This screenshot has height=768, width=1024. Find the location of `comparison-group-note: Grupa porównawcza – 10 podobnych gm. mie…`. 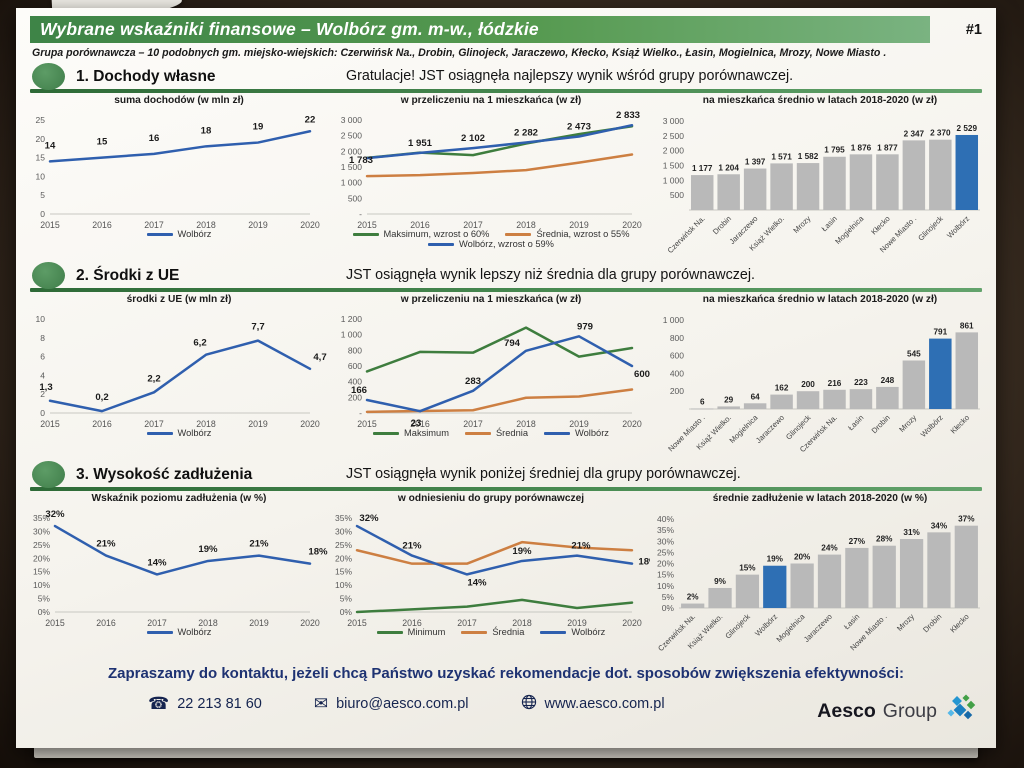

comparison-group-note: Grupa porównawcza – 10 podobnych gm. mie… is located at coordinates (459, 53).